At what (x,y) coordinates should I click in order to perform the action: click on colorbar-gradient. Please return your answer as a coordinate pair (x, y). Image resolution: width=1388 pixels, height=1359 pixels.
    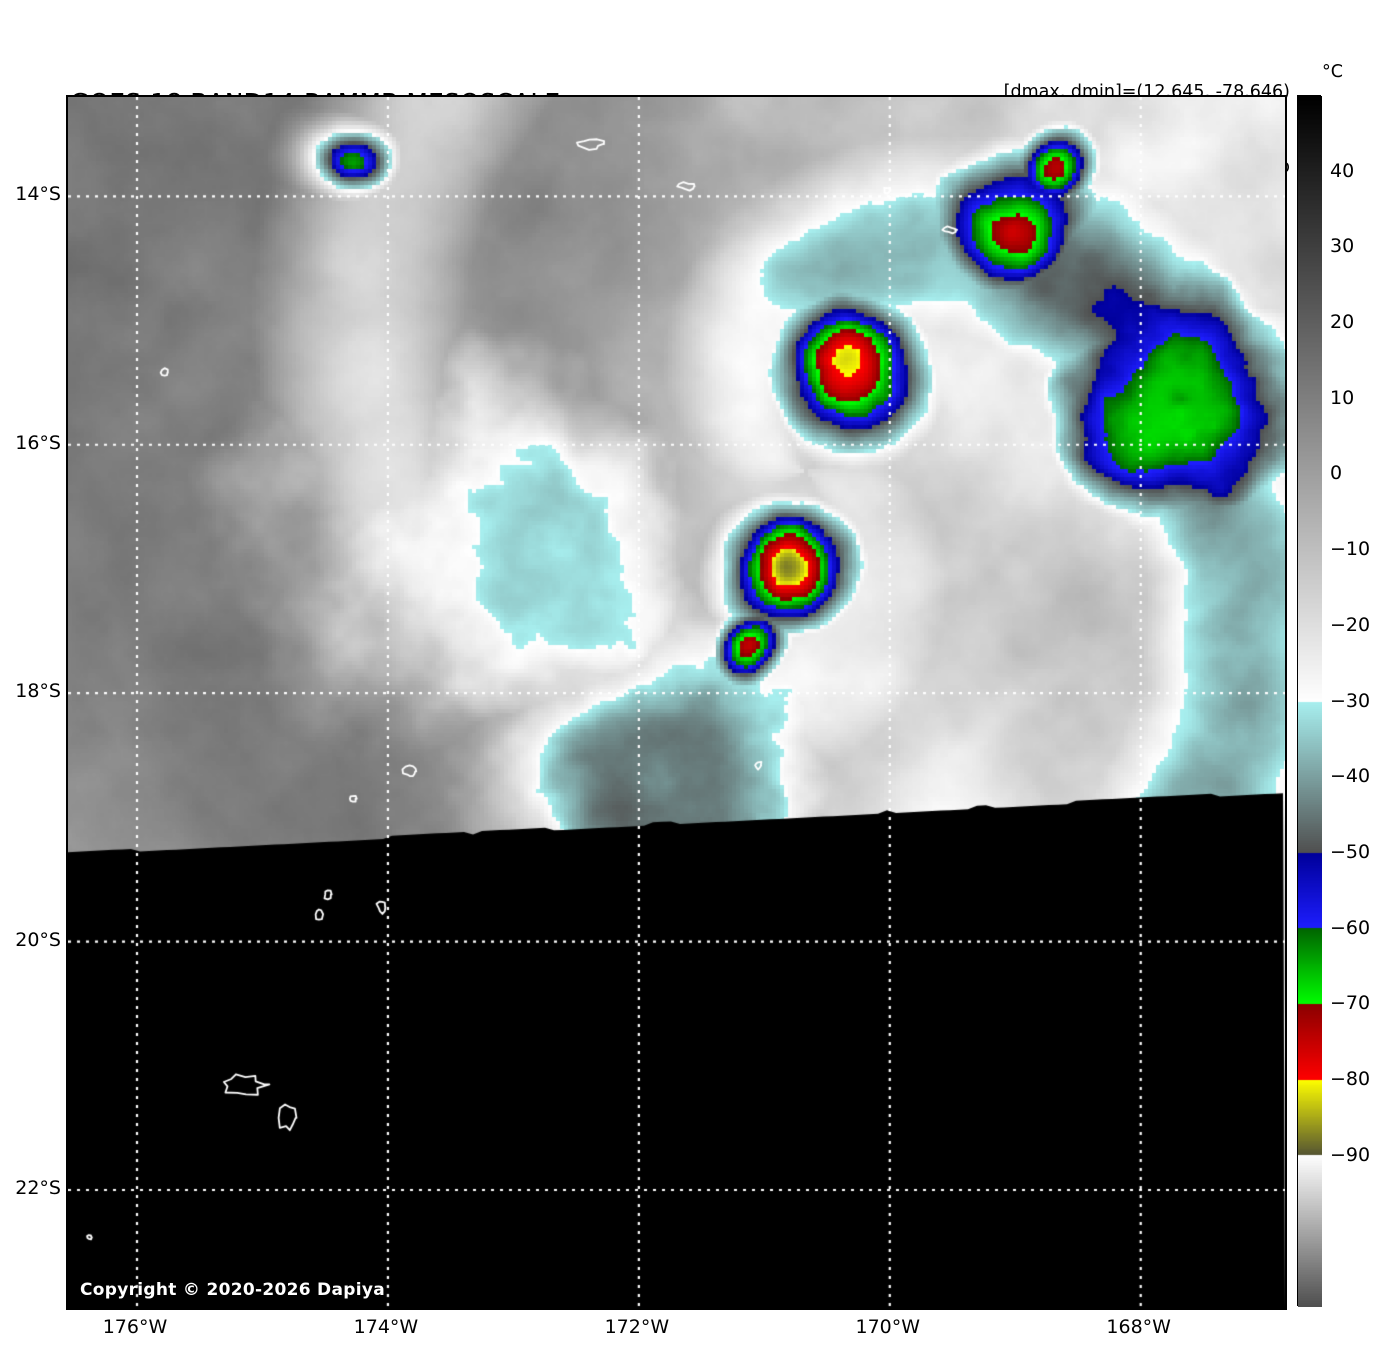
    Looking at the image, I should click on (1310, 701).